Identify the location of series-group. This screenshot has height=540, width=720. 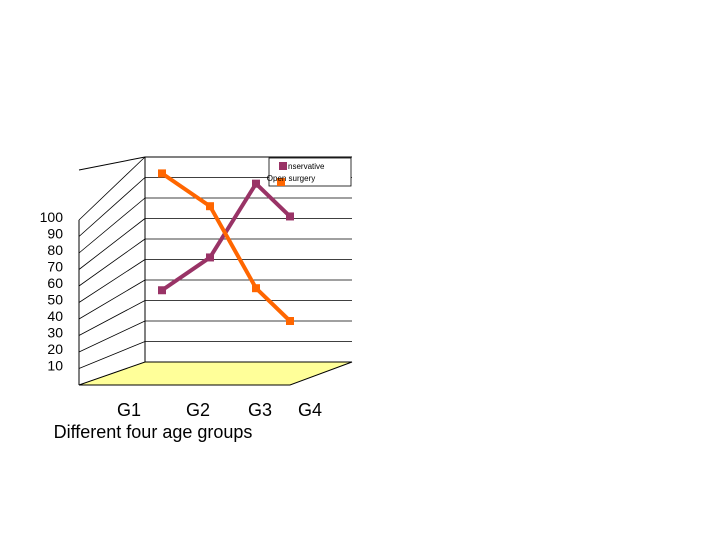
(226, 247).